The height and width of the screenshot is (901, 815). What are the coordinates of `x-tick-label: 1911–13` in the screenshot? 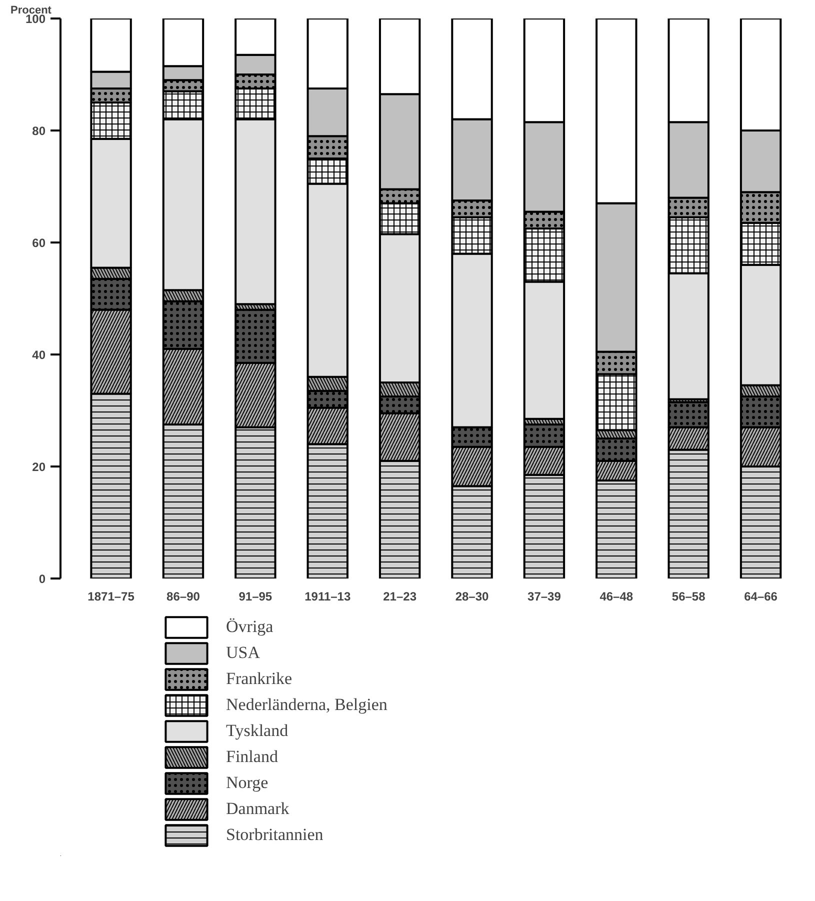 It's located at (327, 597).